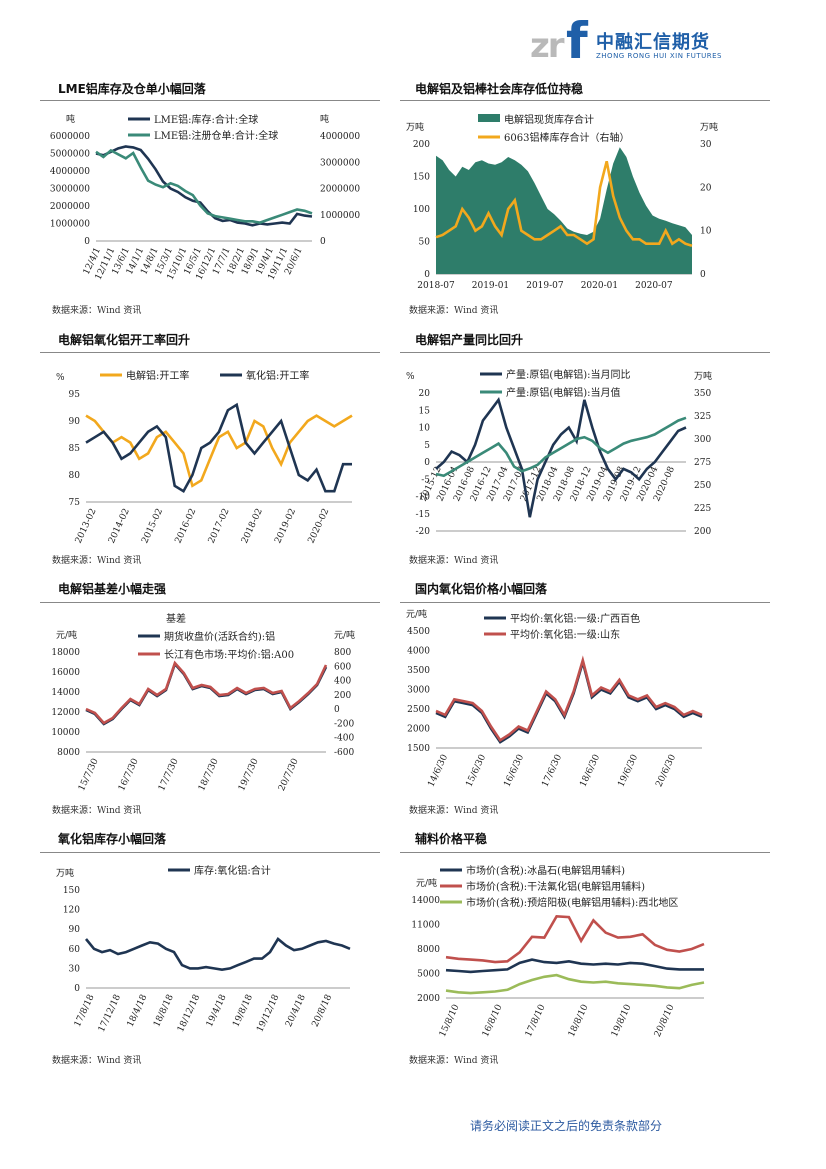 The image size is (826, 1169). I want to click on y-tick-label: 3000000, so click(70, 190).